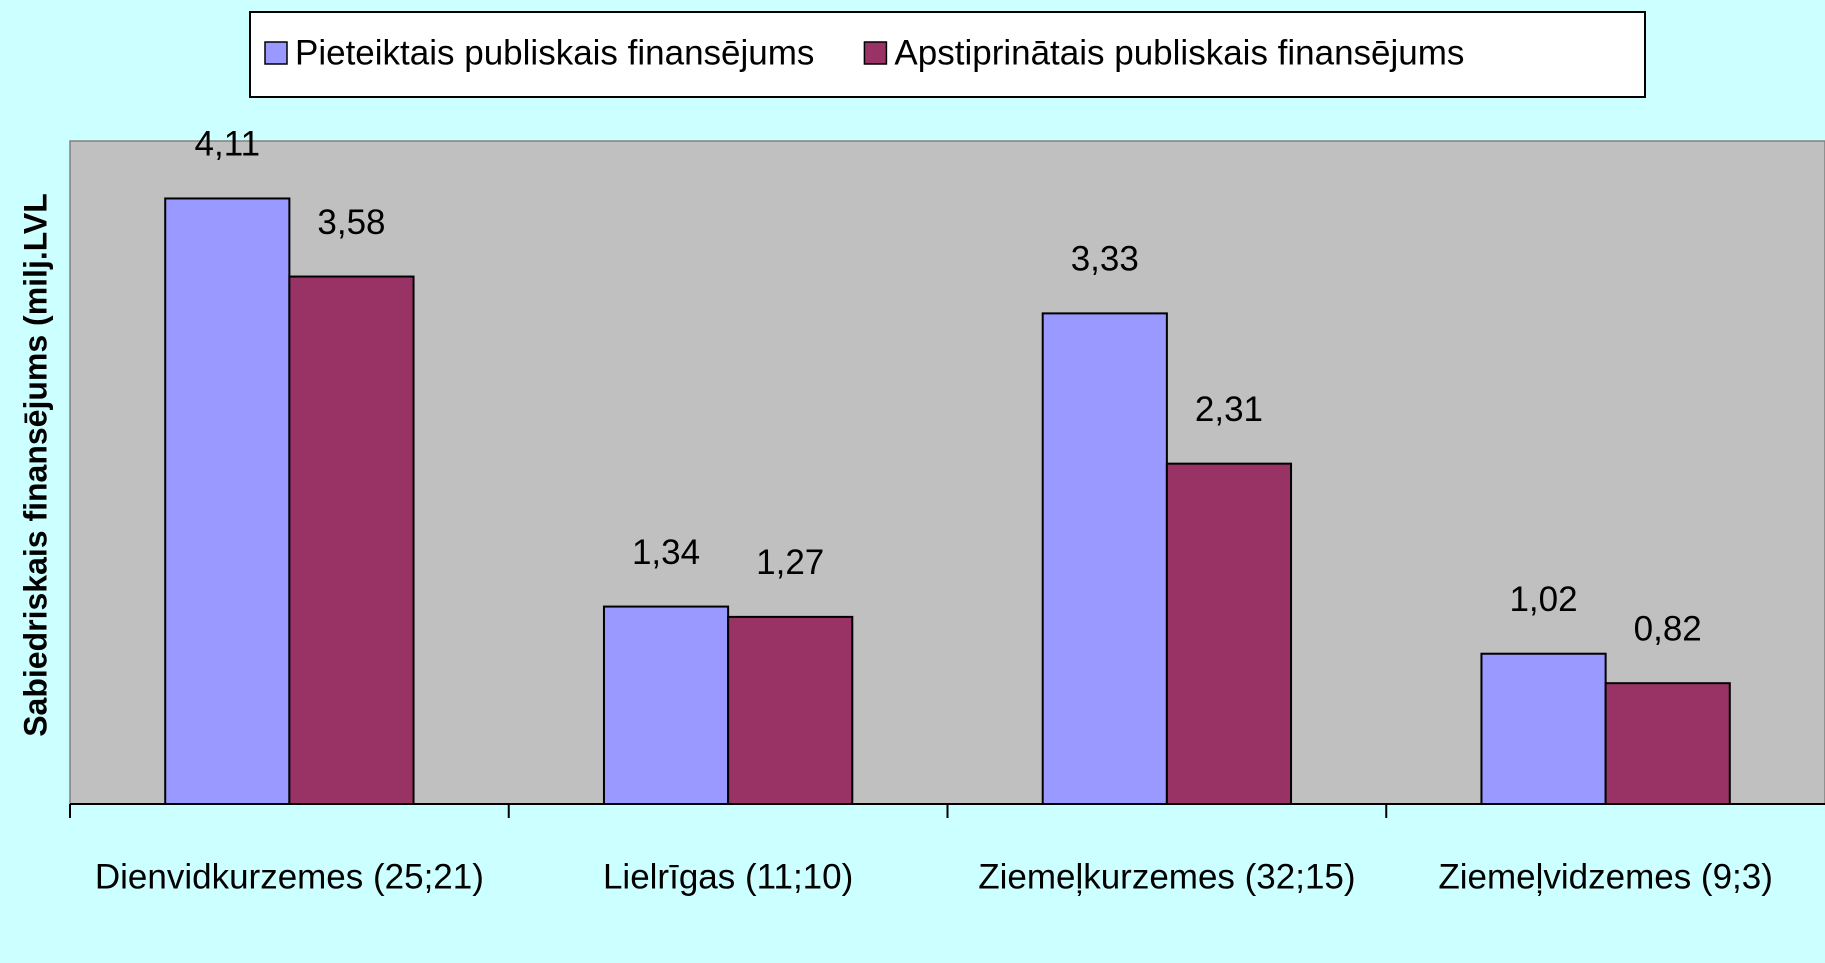 Image resolution: width=1825 pixels, height=963 pixels. I want to click on legend, so click(947, 54).